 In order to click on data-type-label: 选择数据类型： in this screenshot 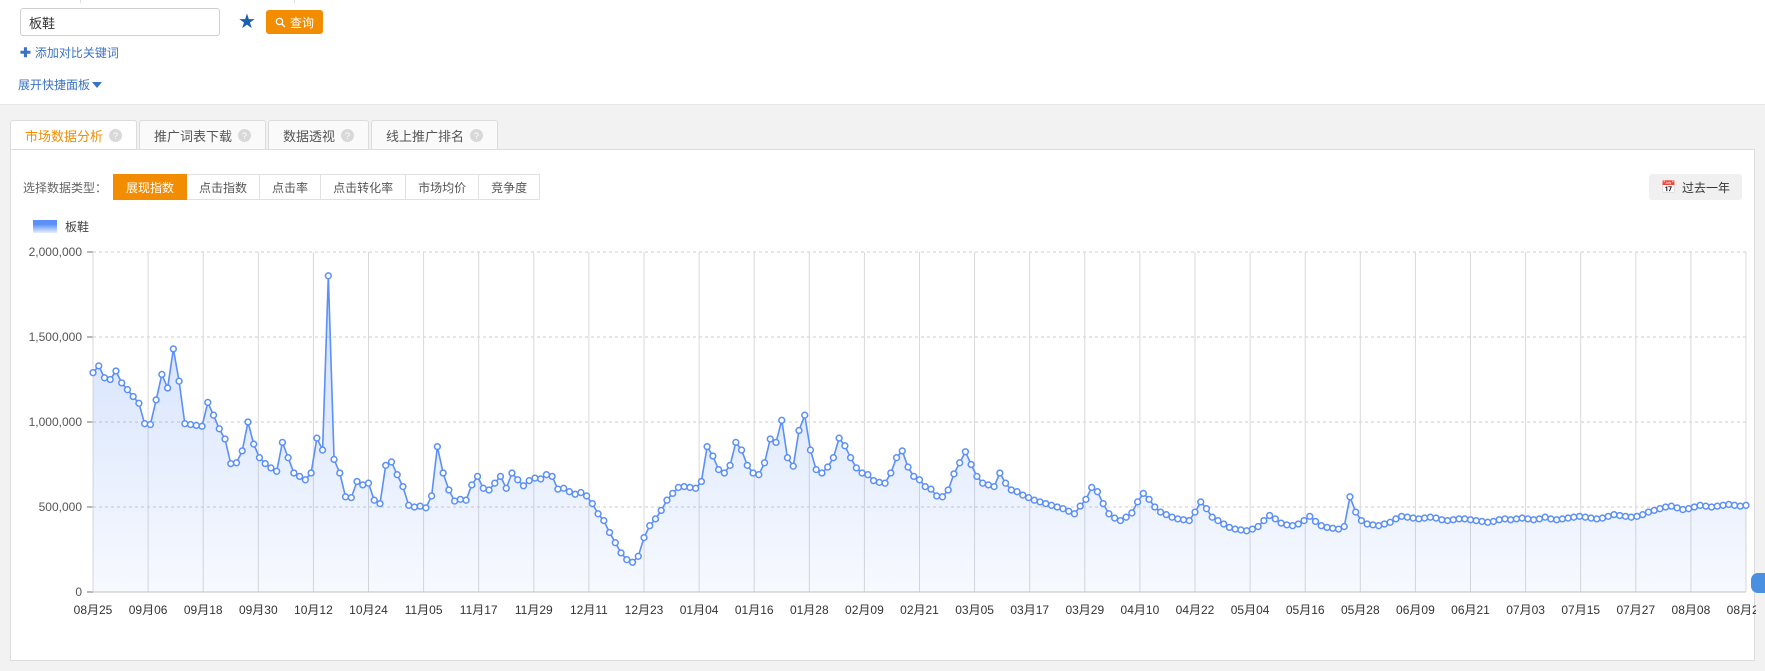, I will do `click(65, 187)`.